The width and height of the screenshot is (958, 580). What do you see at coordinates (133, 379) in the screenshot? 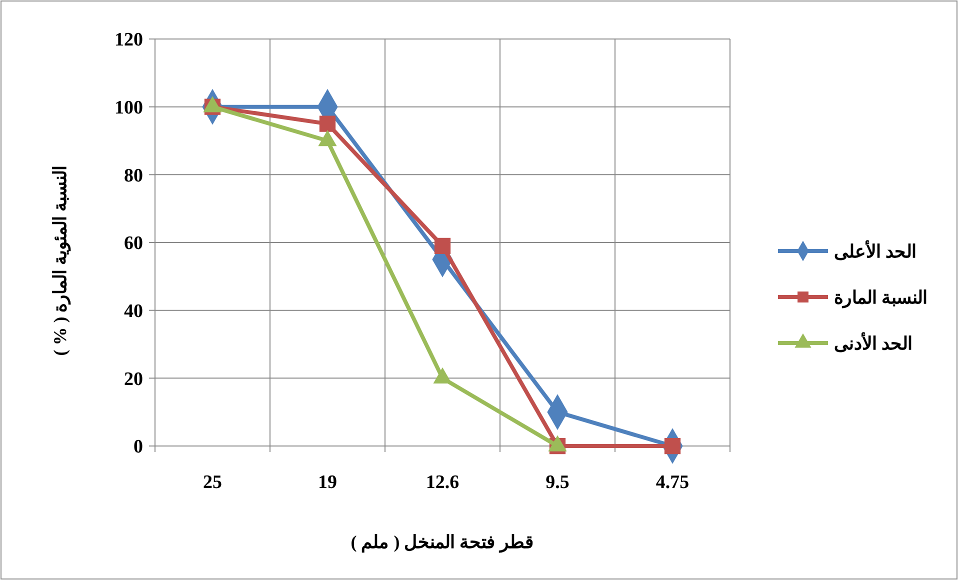
I see `y-tick-label: 20` at bounding box center [133, 379].